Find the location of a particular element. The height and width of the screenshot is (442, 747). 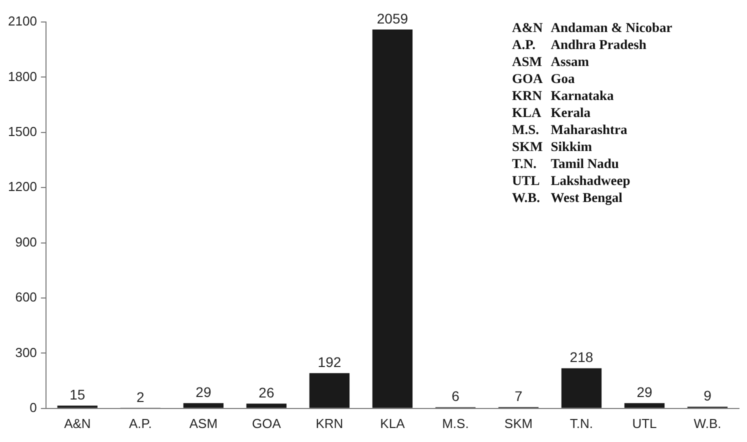

y-tick-label: 300 is located at coordinates (26, 352).